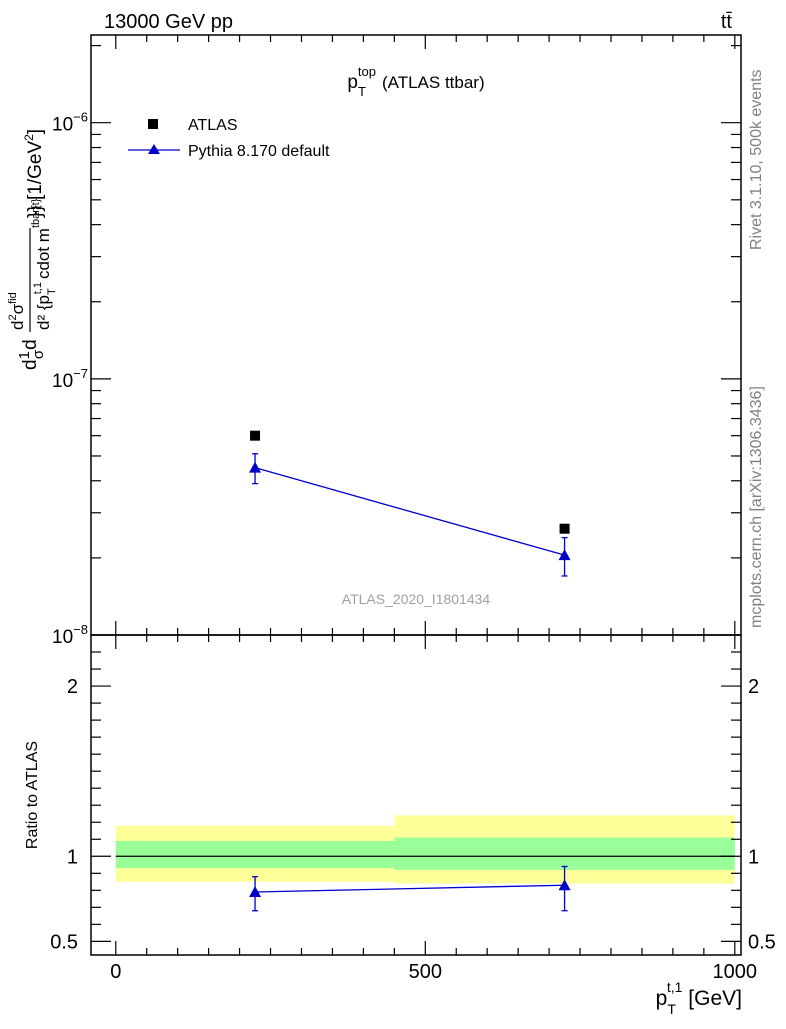 Image resolution: width=786 pixels, height=1029 pixels. What do you see at coordinates (259, 151) in the screenshot?
I see `legend-pythia-label: Pythia 8.170 default` at bounding box center [259, 151].